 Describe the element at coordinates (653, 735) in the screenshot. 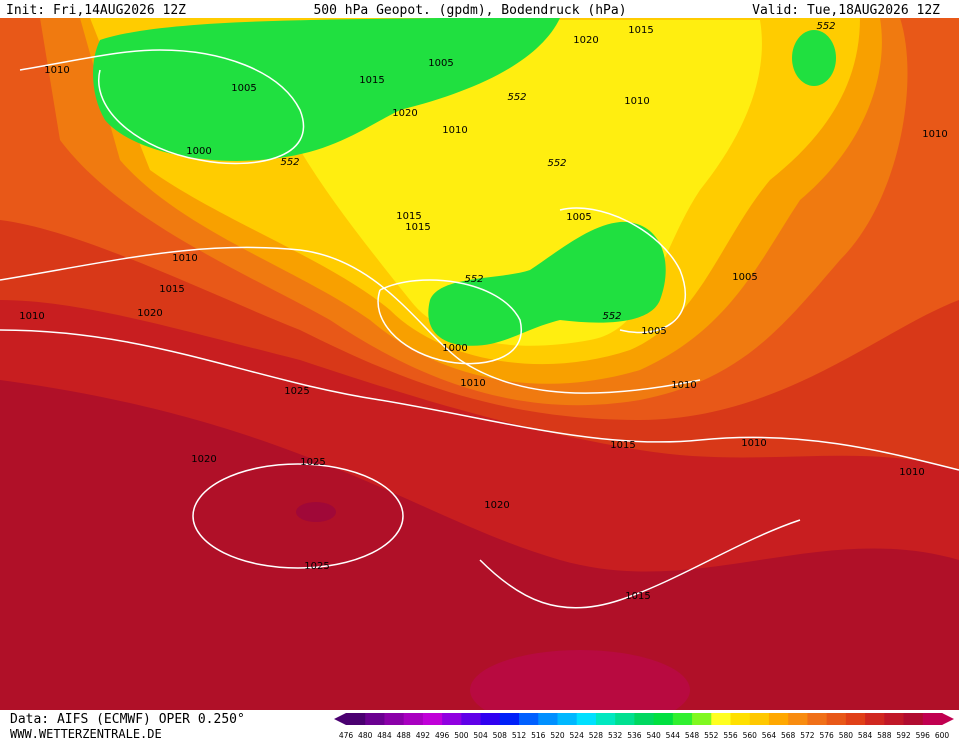

I see `colorbar-label: 540` at that location.